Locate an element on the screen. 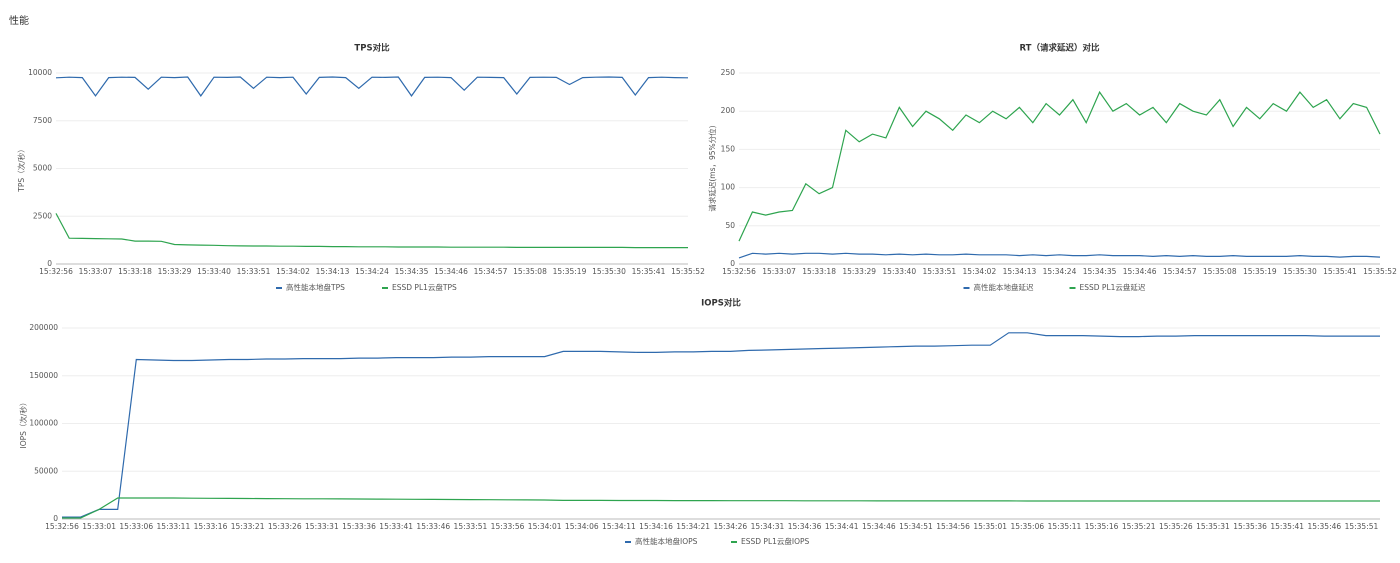 The image size is (1400, 563). x-tick-label: 15:33:01 is located at coordinates (99, 526).